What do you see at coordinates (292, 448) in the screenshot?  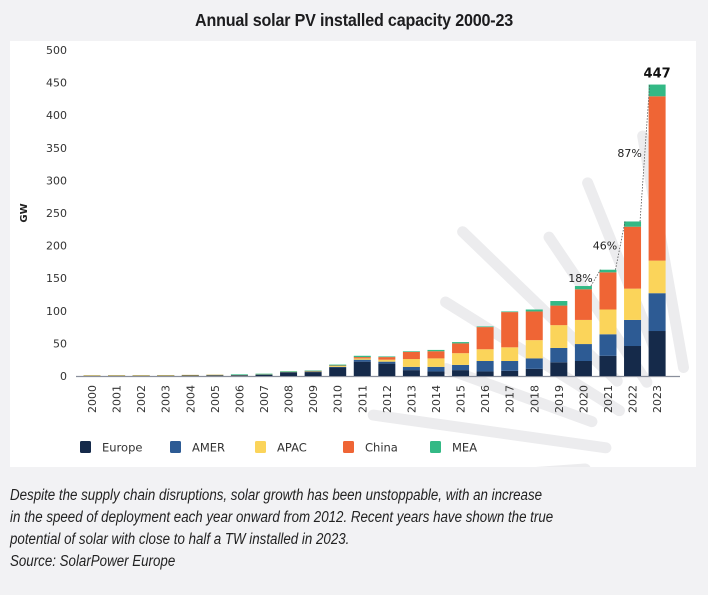 I see `legend-label: APAC` at bounding box center [292, 448].